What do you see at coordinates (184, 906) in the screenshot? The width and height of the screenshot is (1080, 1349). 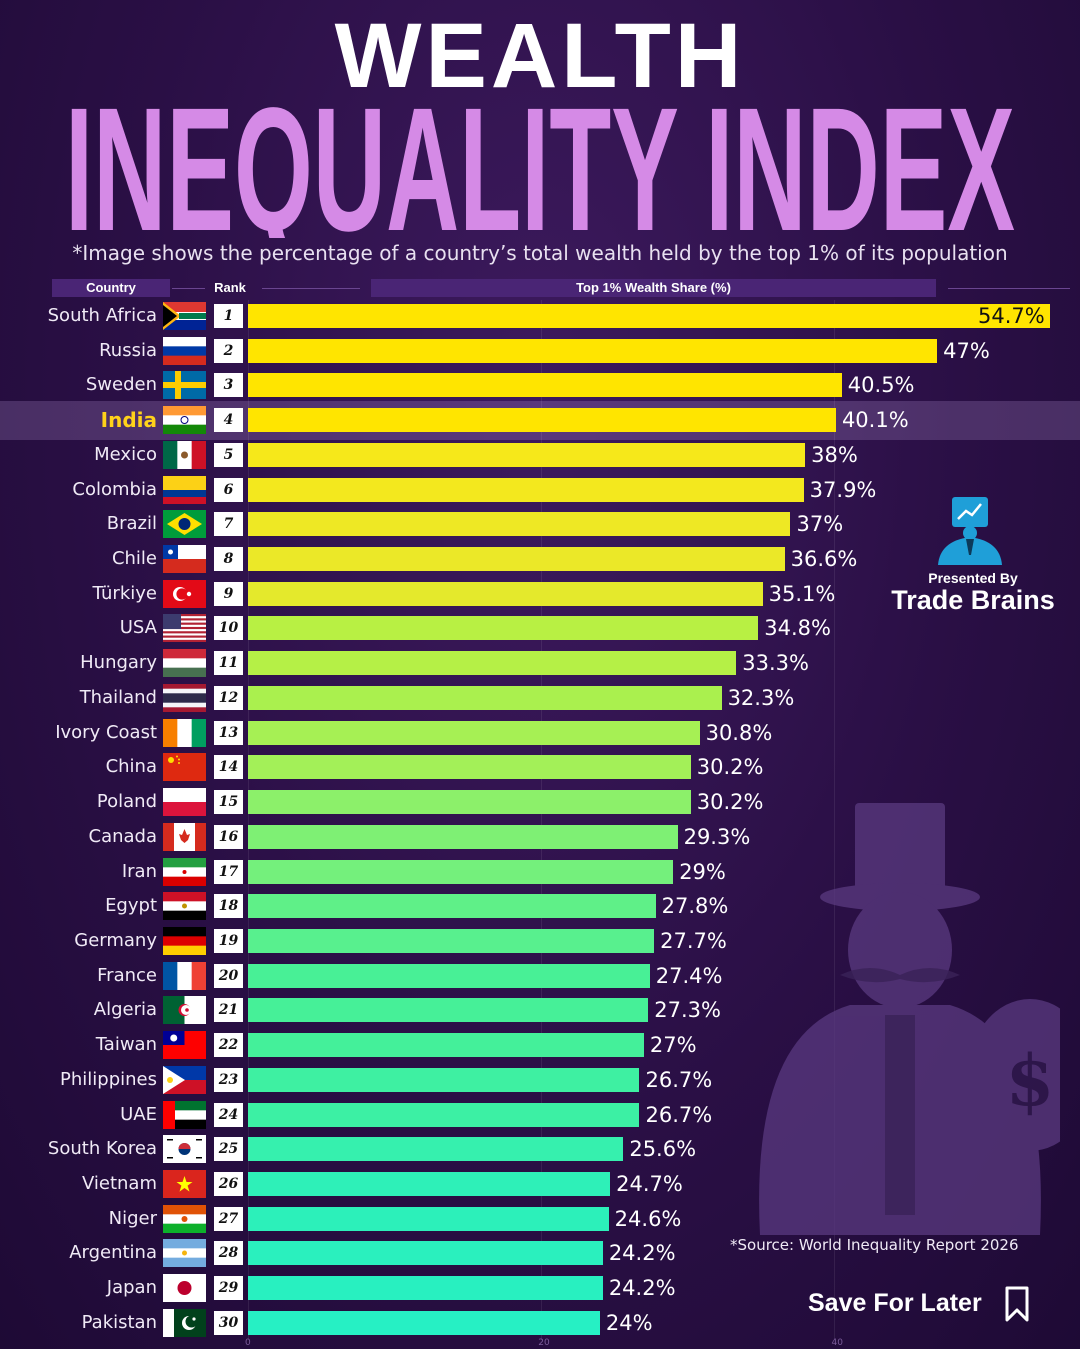 I see `flag-egypt-icon` at bounding box center [184, 906].